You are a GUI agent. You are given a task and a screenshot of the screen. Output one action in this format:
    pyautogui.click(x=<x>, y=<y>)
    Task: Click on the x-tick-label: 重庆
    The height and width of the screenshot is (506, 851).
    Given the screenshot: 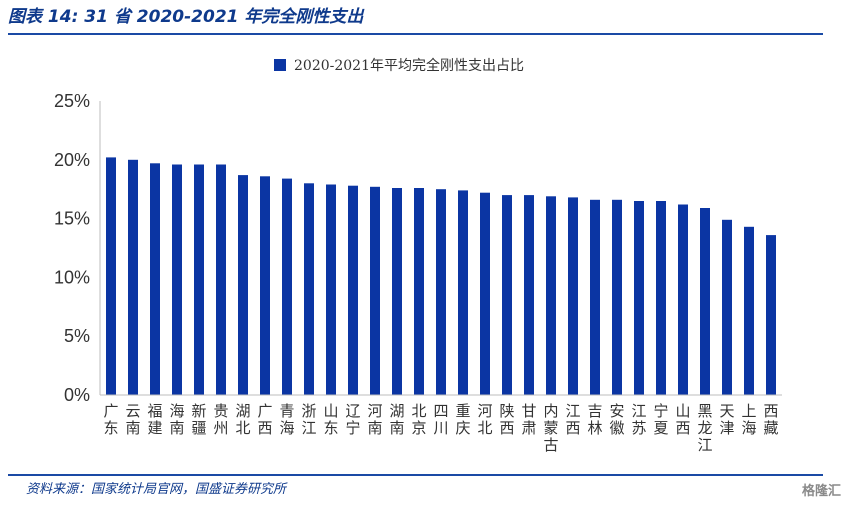 What is the action you would take?
    pyautogui.click(x=462, y=419)
    